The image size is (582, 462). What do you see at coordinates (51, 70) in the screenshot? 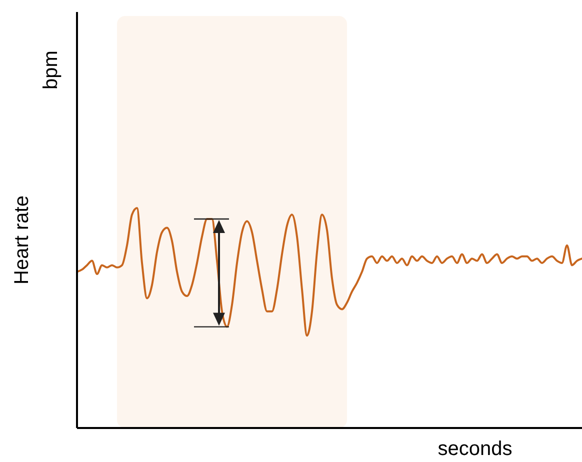
I see `text: bpm` at bounding box center [51, 70].